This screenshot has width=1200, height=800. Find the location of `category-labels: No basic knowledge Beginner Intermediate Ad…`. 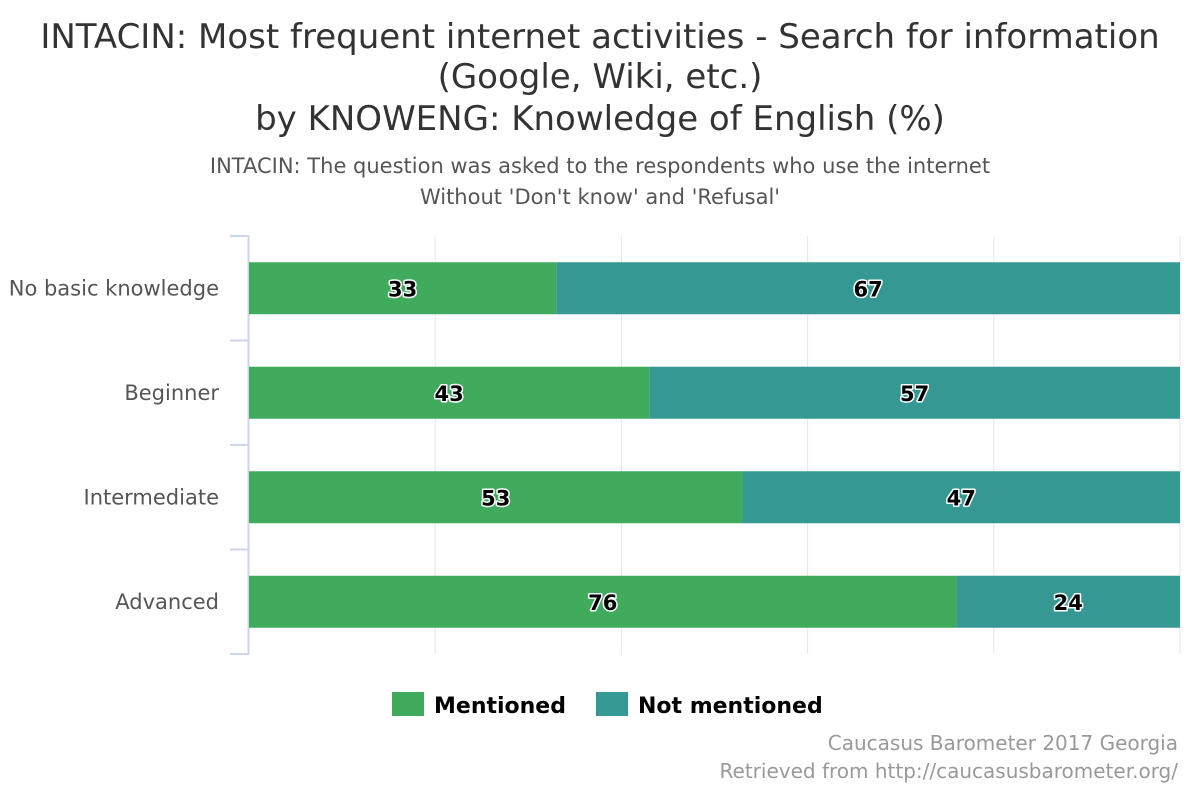

category-labels: No basic knowledge Beginner Intermediate Ad… is located at coordinates (114, 445).